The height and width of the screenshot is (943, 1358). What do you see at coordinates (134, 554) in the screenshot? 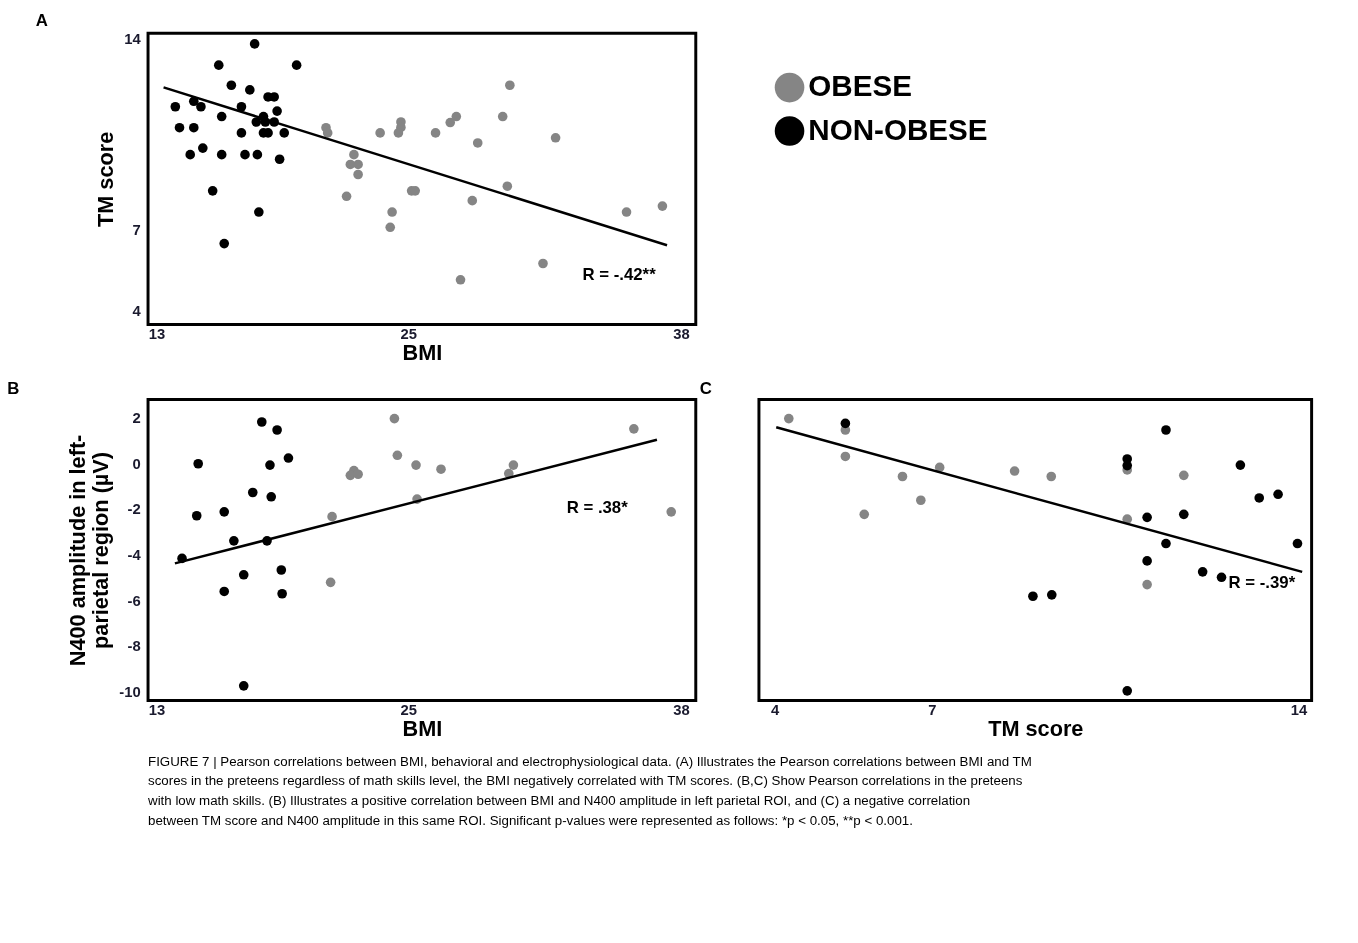
I see `y-tick-label: -4` at bounding box center [134, 554].